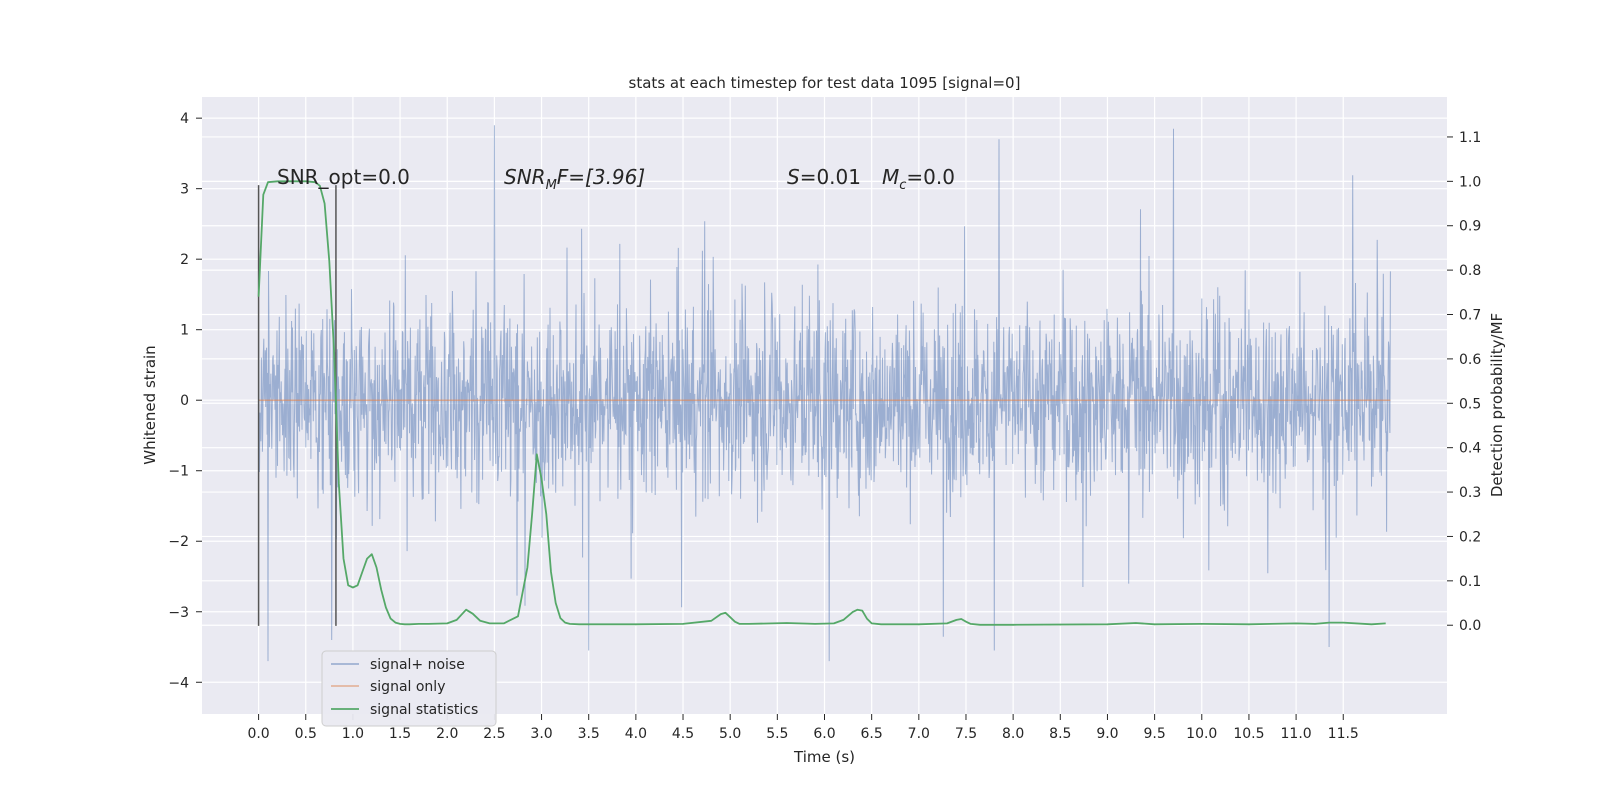 This screenshot has height=800, width=1600. What do you see at coordinates (1470, 493) in the screenshot?
I see `y-right-tick-label: 0.3` at bounding box center [1470, 493].